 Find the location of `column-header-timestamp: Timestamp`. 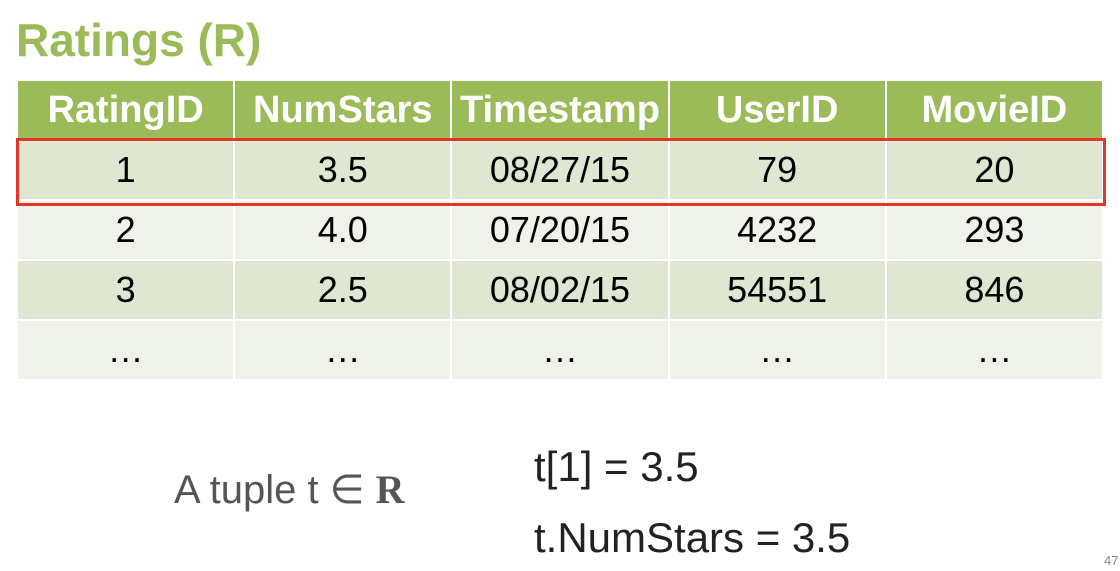

column-header-timestamp: Timestamp is located at coordinates (560, 110).